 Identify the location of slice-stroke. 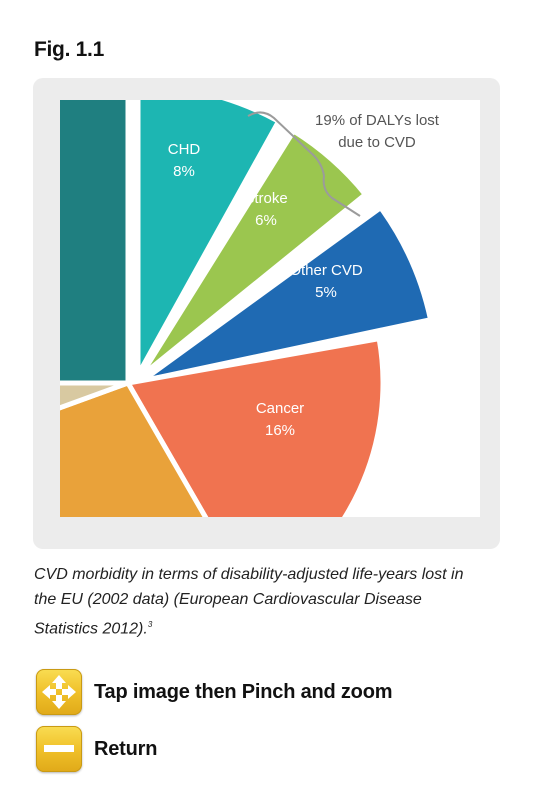
(253, 253).